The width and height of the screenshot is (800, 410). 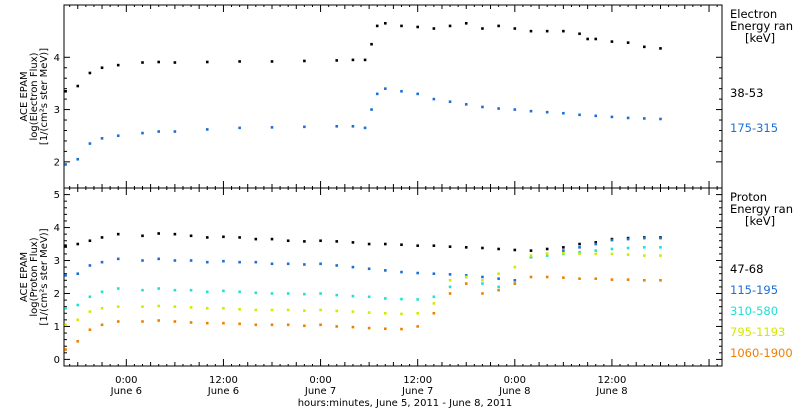 What do you see at coordinates (320, 380) in the screenshot?
I see `x-tick-time: 0:00` at bounding box center [320, 380].